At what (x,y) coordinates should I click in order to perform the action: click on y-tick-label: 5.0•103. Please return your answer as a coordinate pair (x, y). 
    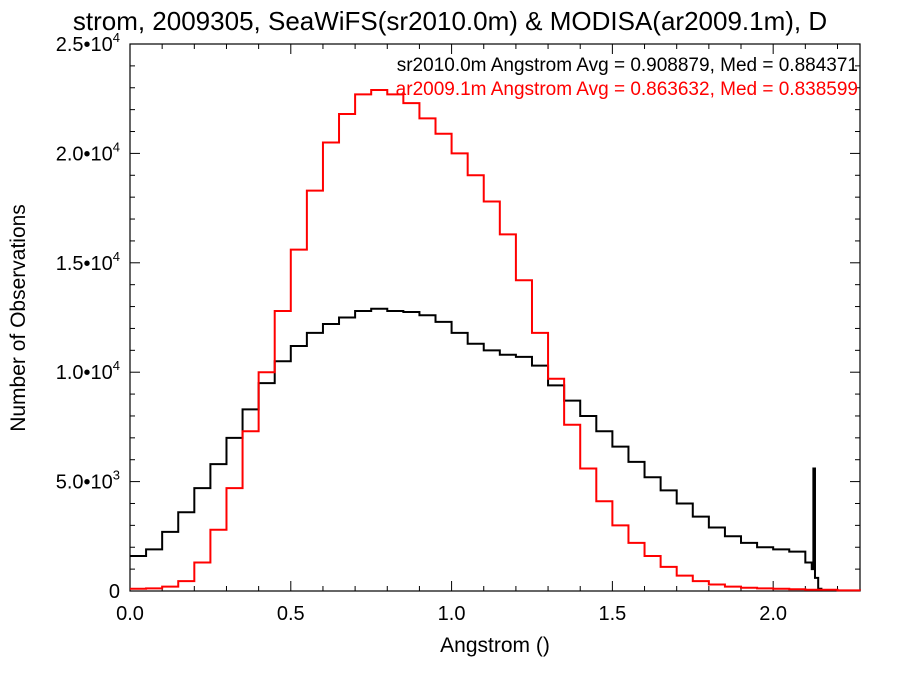
    Looking at the image, I should click on (88, 481).